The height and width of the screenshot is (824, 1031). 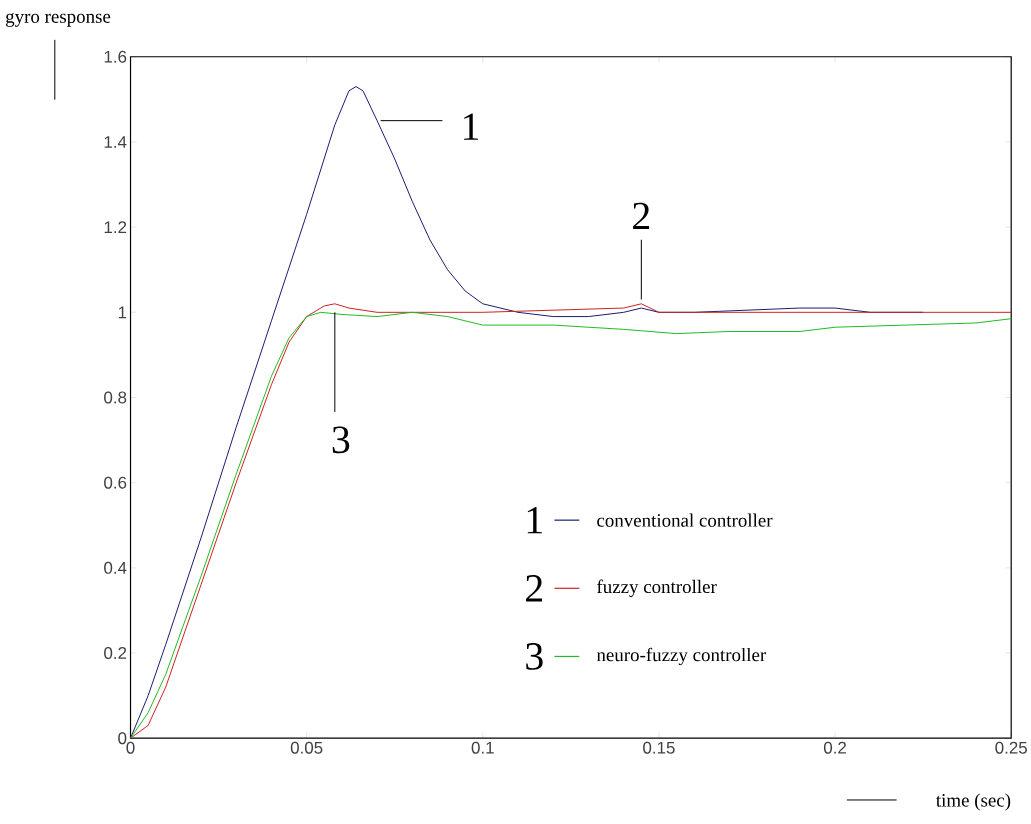 I want to click on x-tick-label: 0, so click(x=130, y=747).